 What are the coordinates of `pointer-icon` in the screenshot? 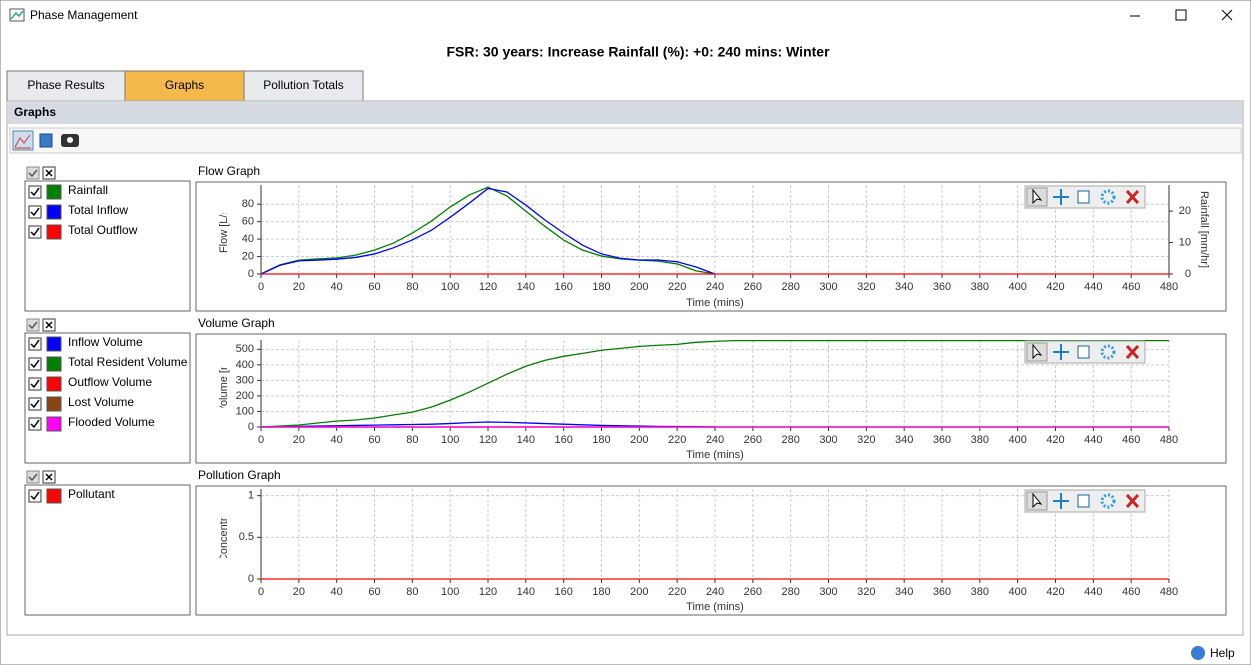 It's located at (1037, 351).